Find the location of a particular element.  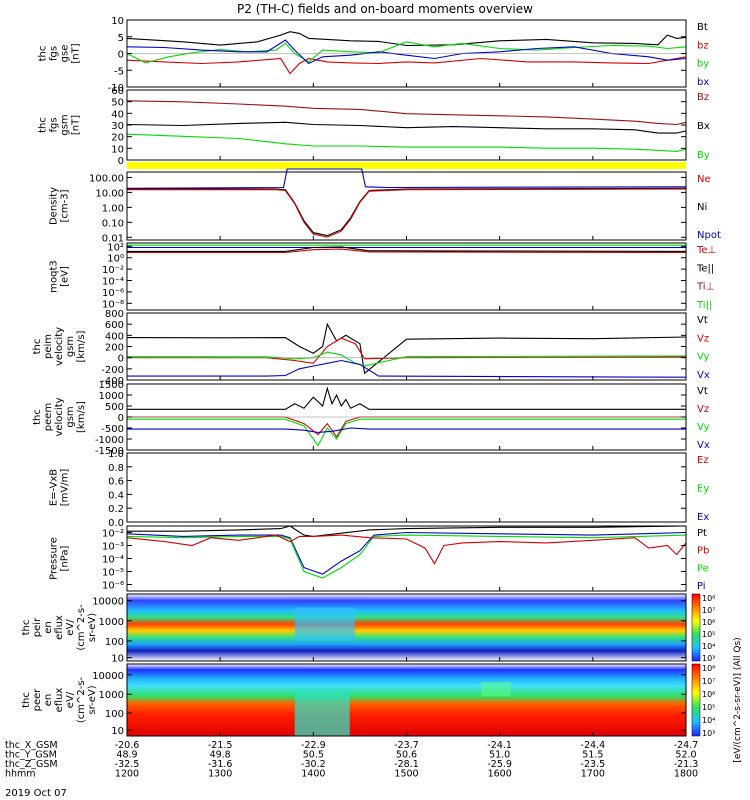

legend-entry: Ex is located at coordinates (703, 517).